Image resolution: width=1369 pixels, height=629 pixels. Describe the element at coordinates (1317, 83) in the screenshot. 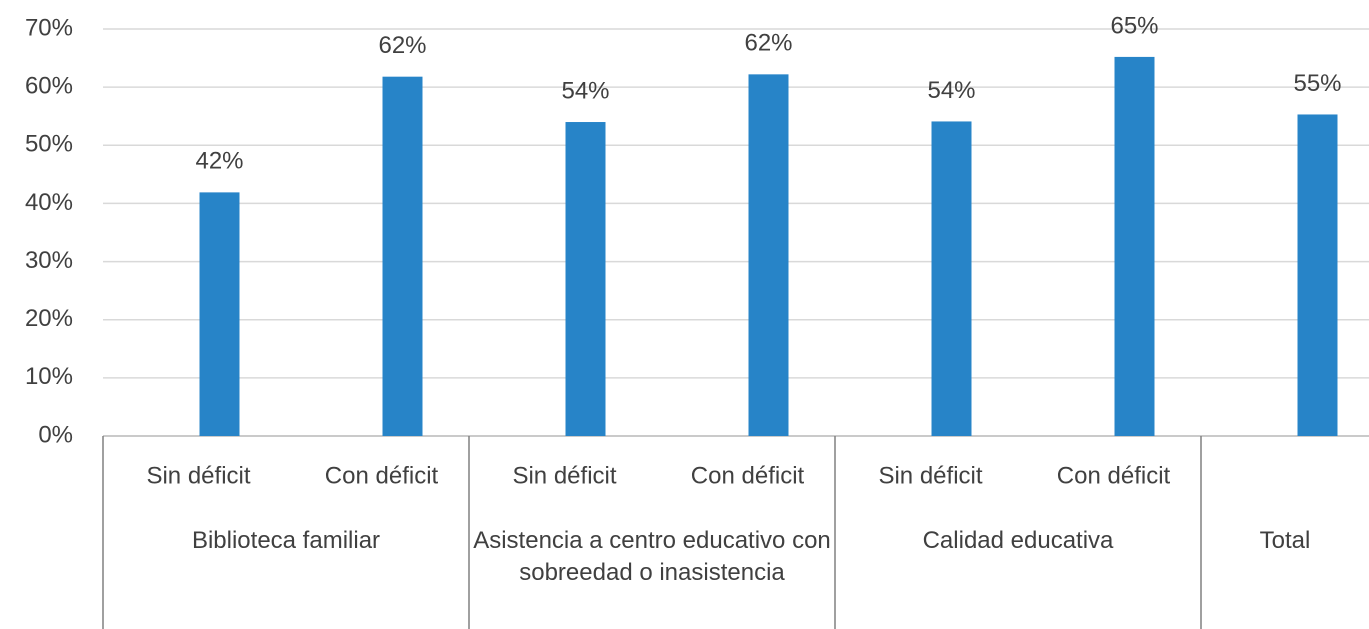

I see `data-label: 55%` at that location.